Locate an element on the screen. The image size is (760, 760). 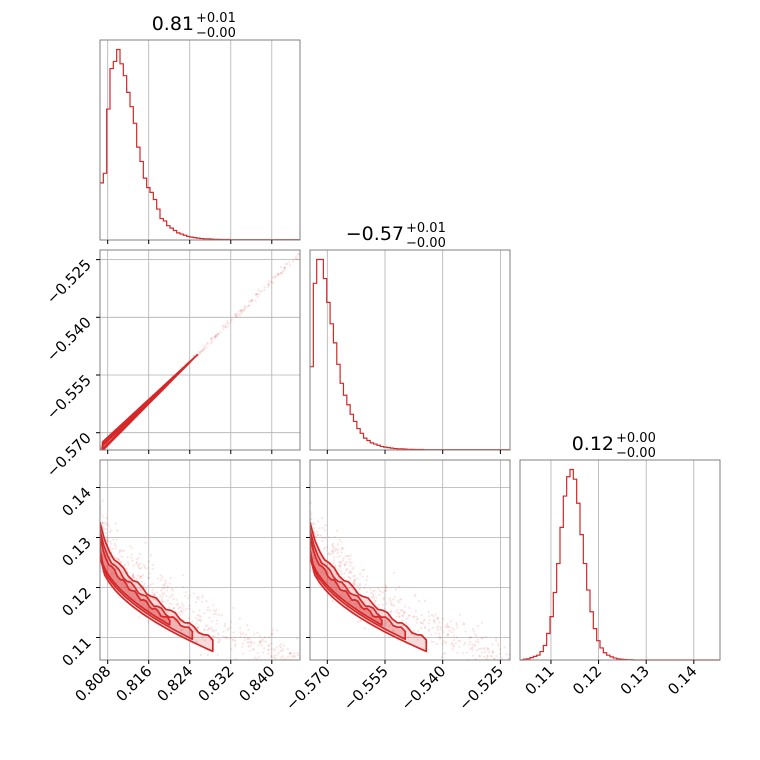
title-lower-0: −0.00 is located at coordinates (216, 33).